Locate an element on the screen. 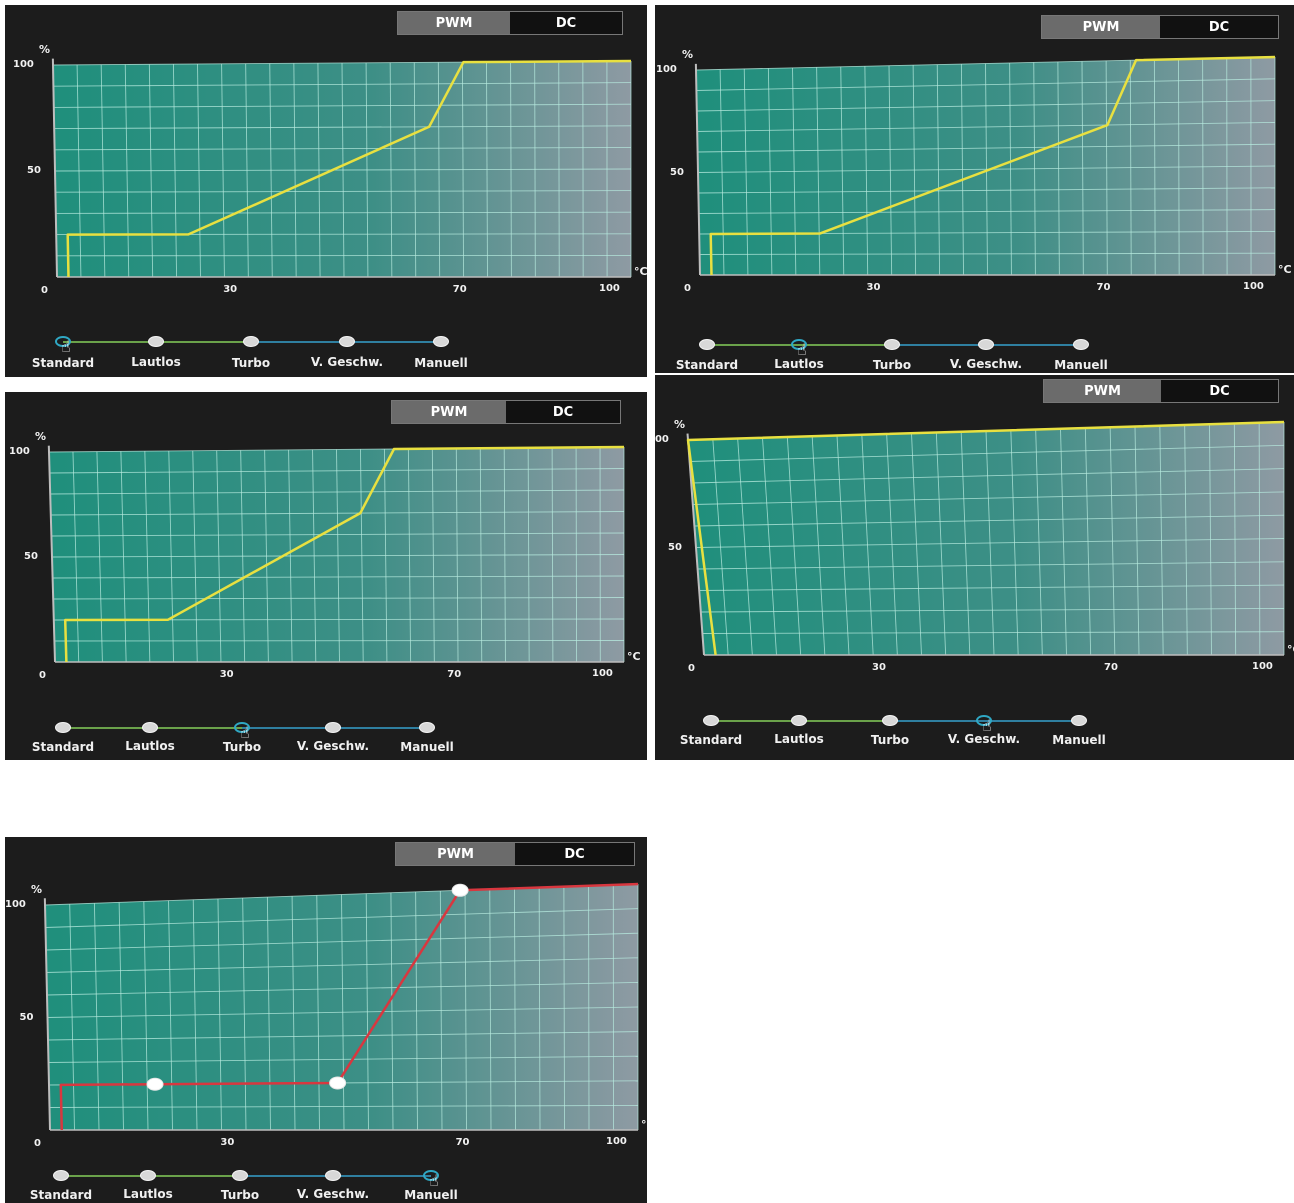 This screenshot has height=1203, width=1294. hand-cursor-icon: ☝ is located at coordinates (245, 732).